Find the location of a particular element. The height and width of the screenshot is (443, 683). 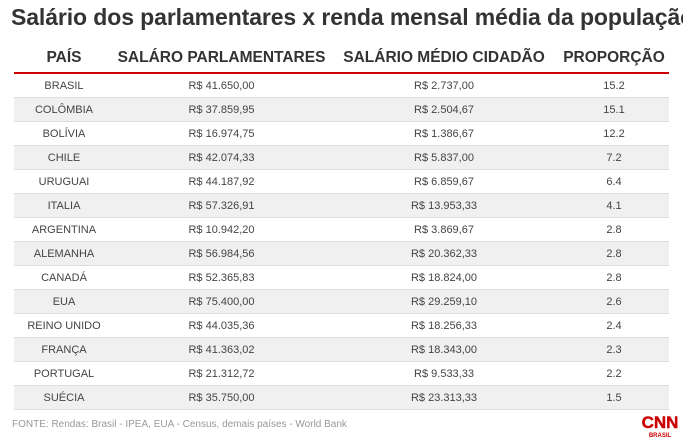

table-row: PORTUGAL R$ 21.312,72 R$ 9.533,33 2.2 is located at coordinates (341, 374).